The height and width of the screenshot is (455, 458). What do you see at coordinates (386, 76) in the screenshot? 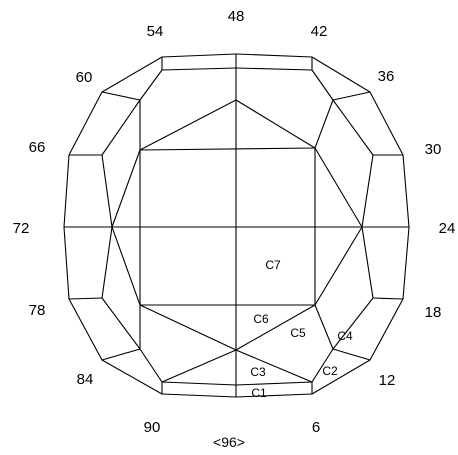
I see `index-label-36: 36` at bounding box center [386, 76].